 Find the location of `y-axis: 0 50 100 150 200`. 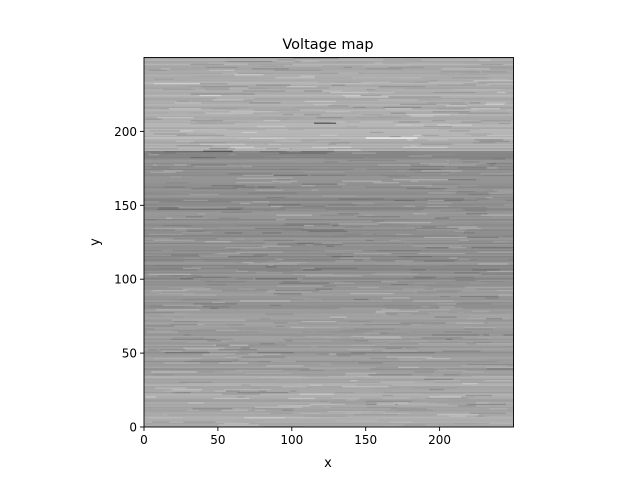

y-axis: 0 50 100 150 200 is located at coordinates (129, 280).